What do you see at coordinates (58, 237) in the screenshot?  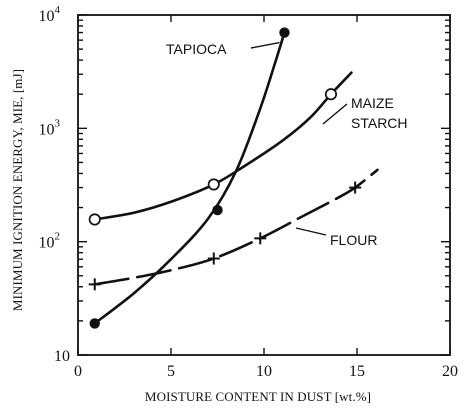 I see `y-tick-exponent: 2` at bounding box center [58, 237].